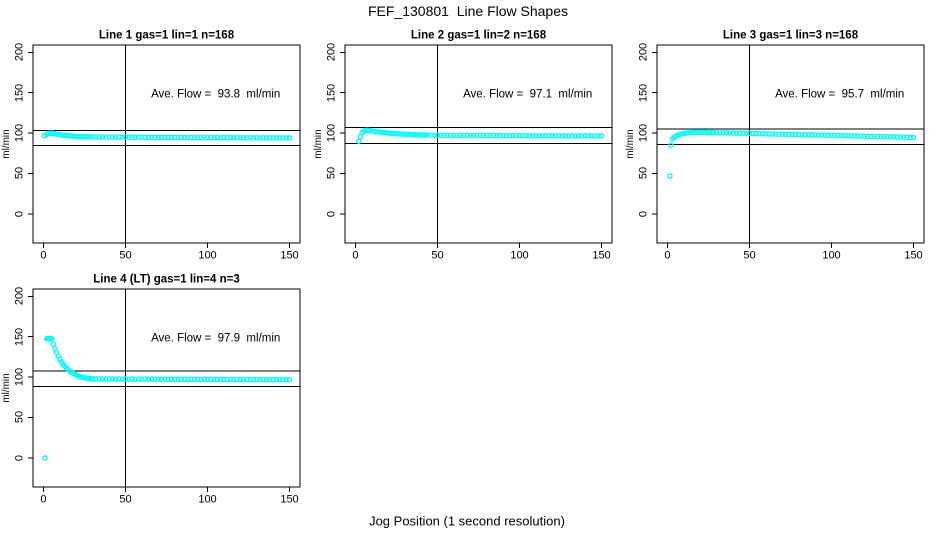  Describe the element at coordinates (166, 144) in the screenshot. I see `plot-box` at that location.